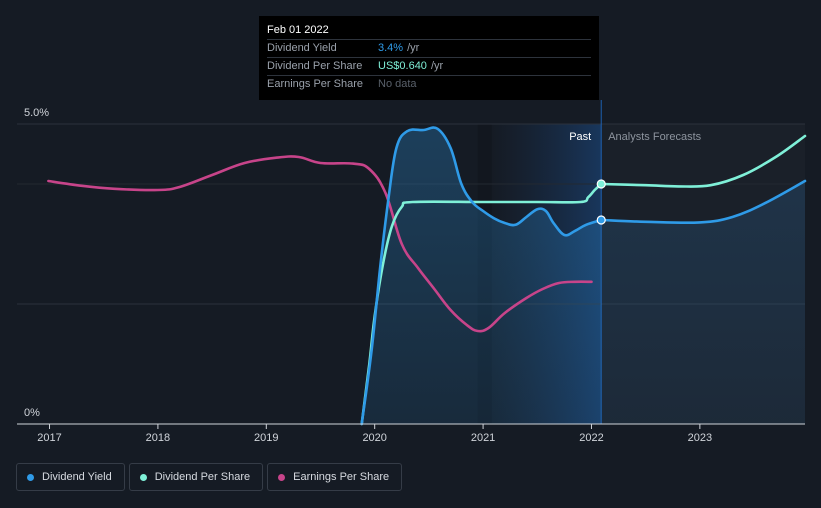 The width and height of the screenshot is (821, 508). What do you see at coordinates (391, 48) in the screenshot?
I see `tooltip-value: 3.4%` at bounding box center [391, 48].